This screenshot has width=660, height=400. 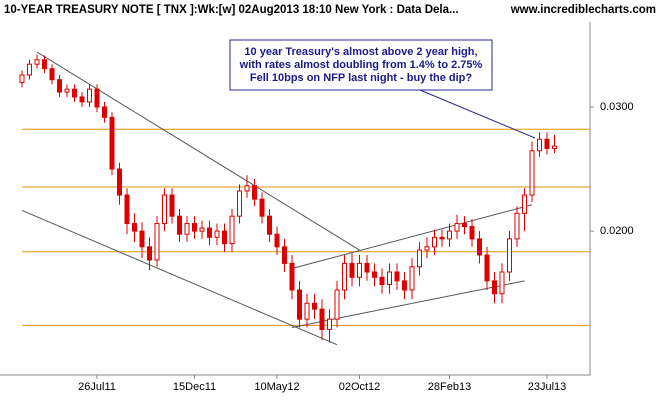 I want to click on x-tick-label: 23Jul13, so click(x=547, y=387).